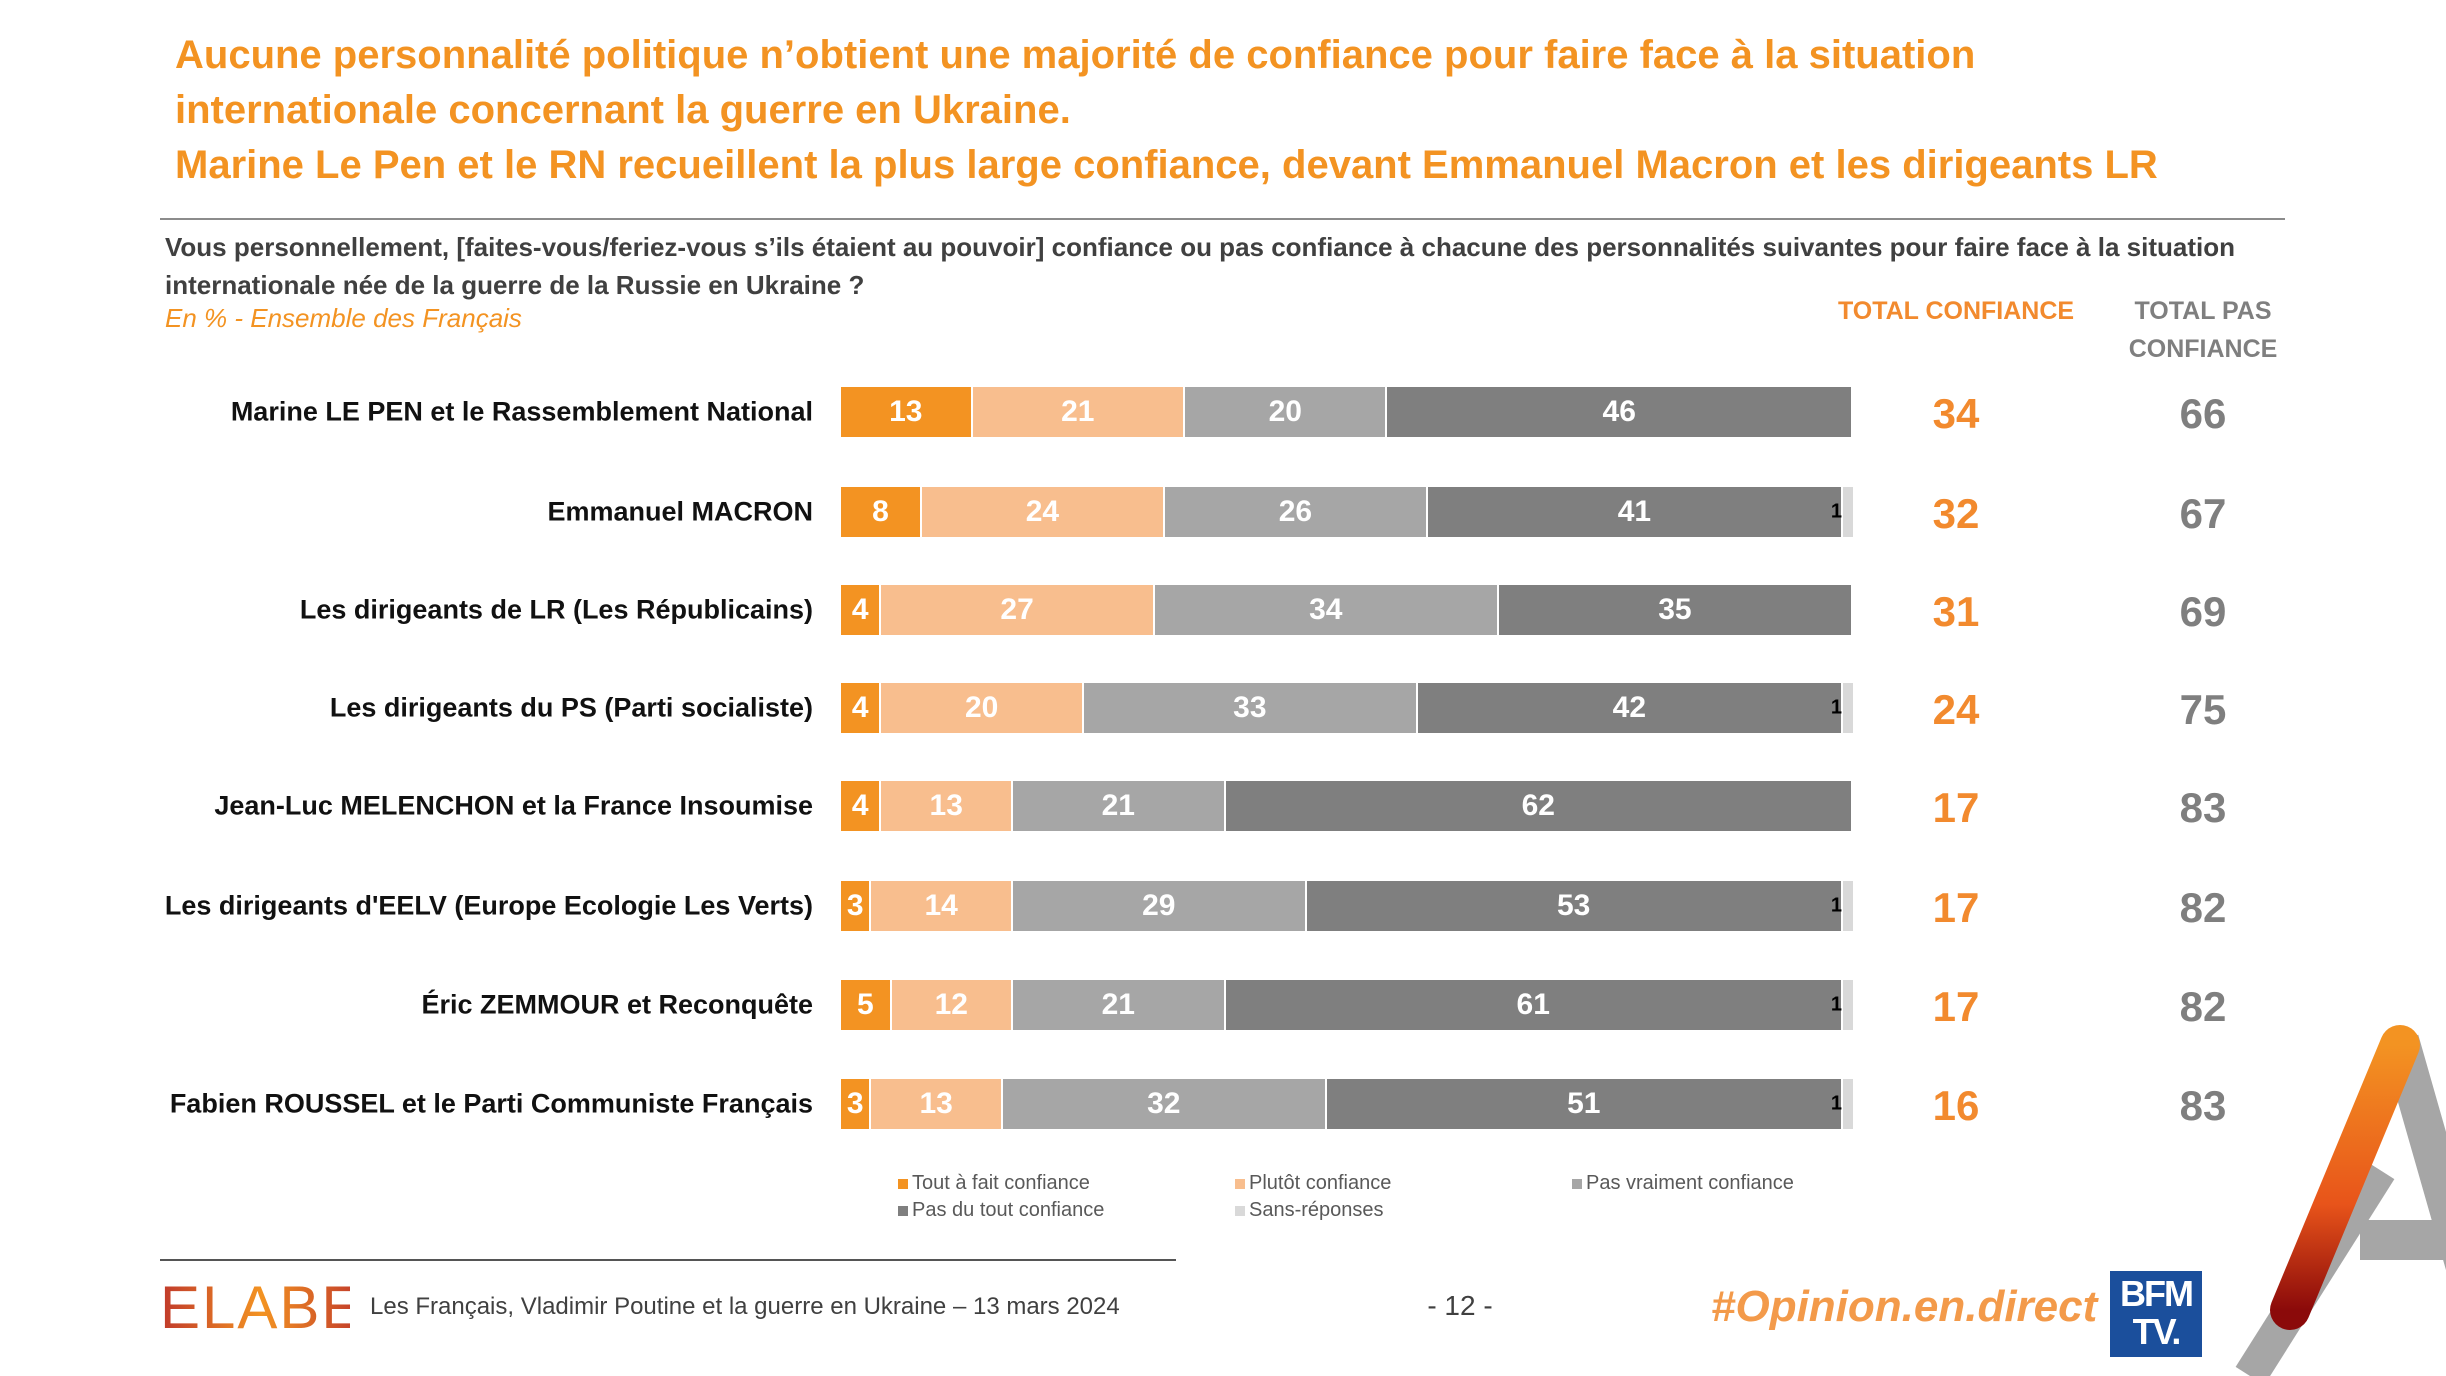 The height and width of the screenshot is (1376, 2446). I want to click on bar-segment-plut-t-confiance: 14, so click(942, 906).